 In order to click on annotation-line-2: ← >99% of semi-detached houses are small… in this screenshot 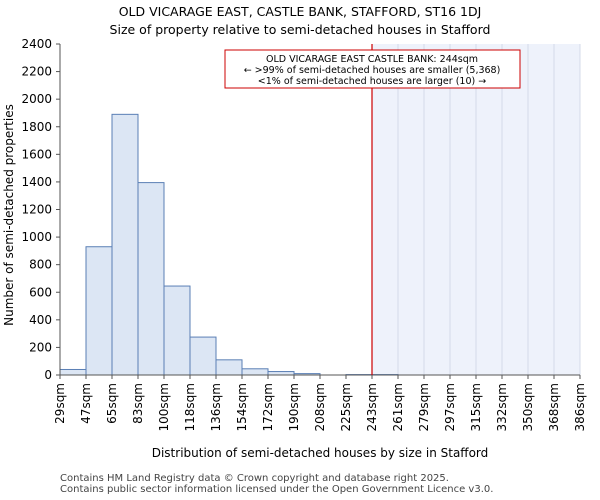, I will do `click(372, 70)`.